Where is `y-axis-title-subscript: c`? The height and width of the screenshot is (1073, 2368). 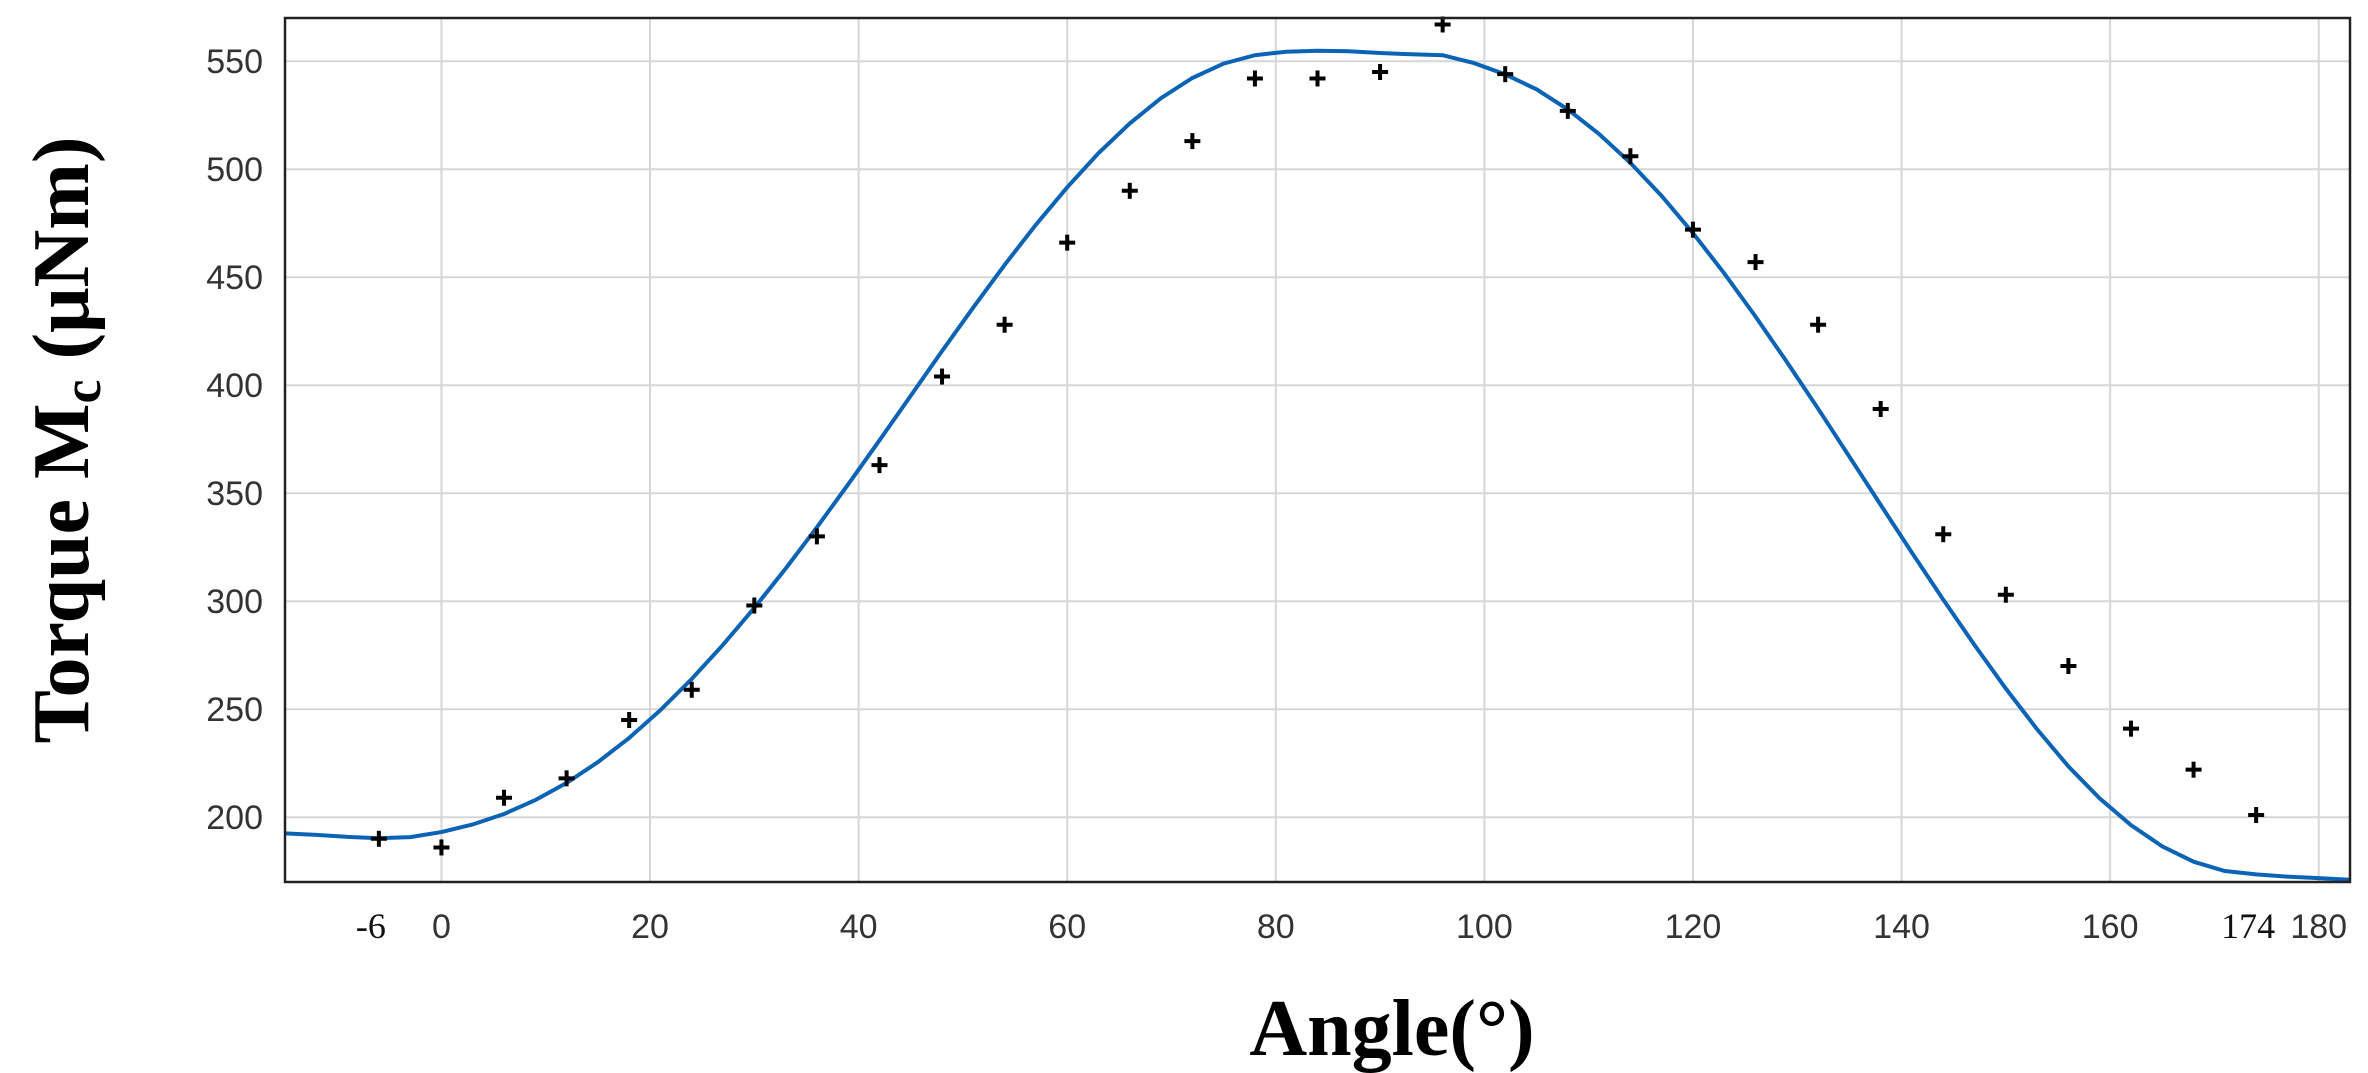
y-axis-title-subscript: c is located at coordinates (82, 392).